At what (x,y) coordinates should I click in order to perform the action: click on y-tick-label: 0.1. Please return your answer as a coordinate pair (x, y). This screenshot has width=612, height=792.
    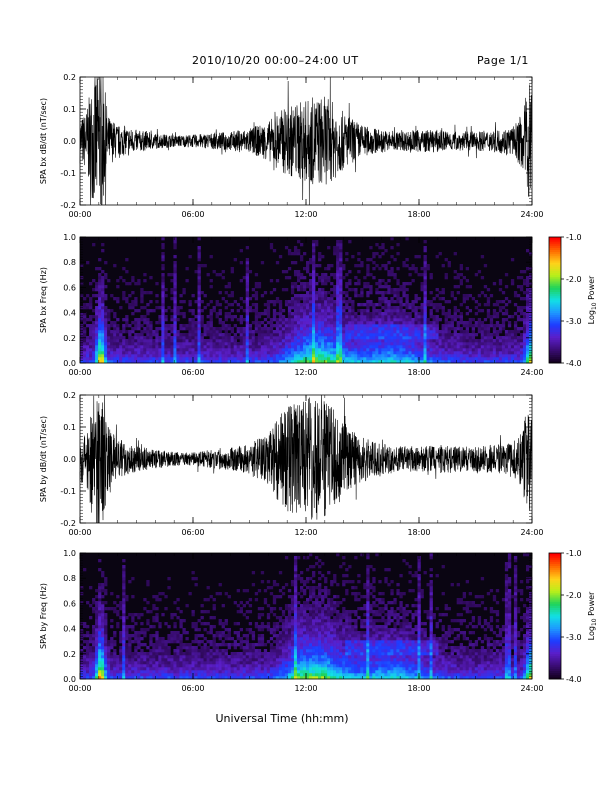
    Looking at the image, I should click on (69, 427).